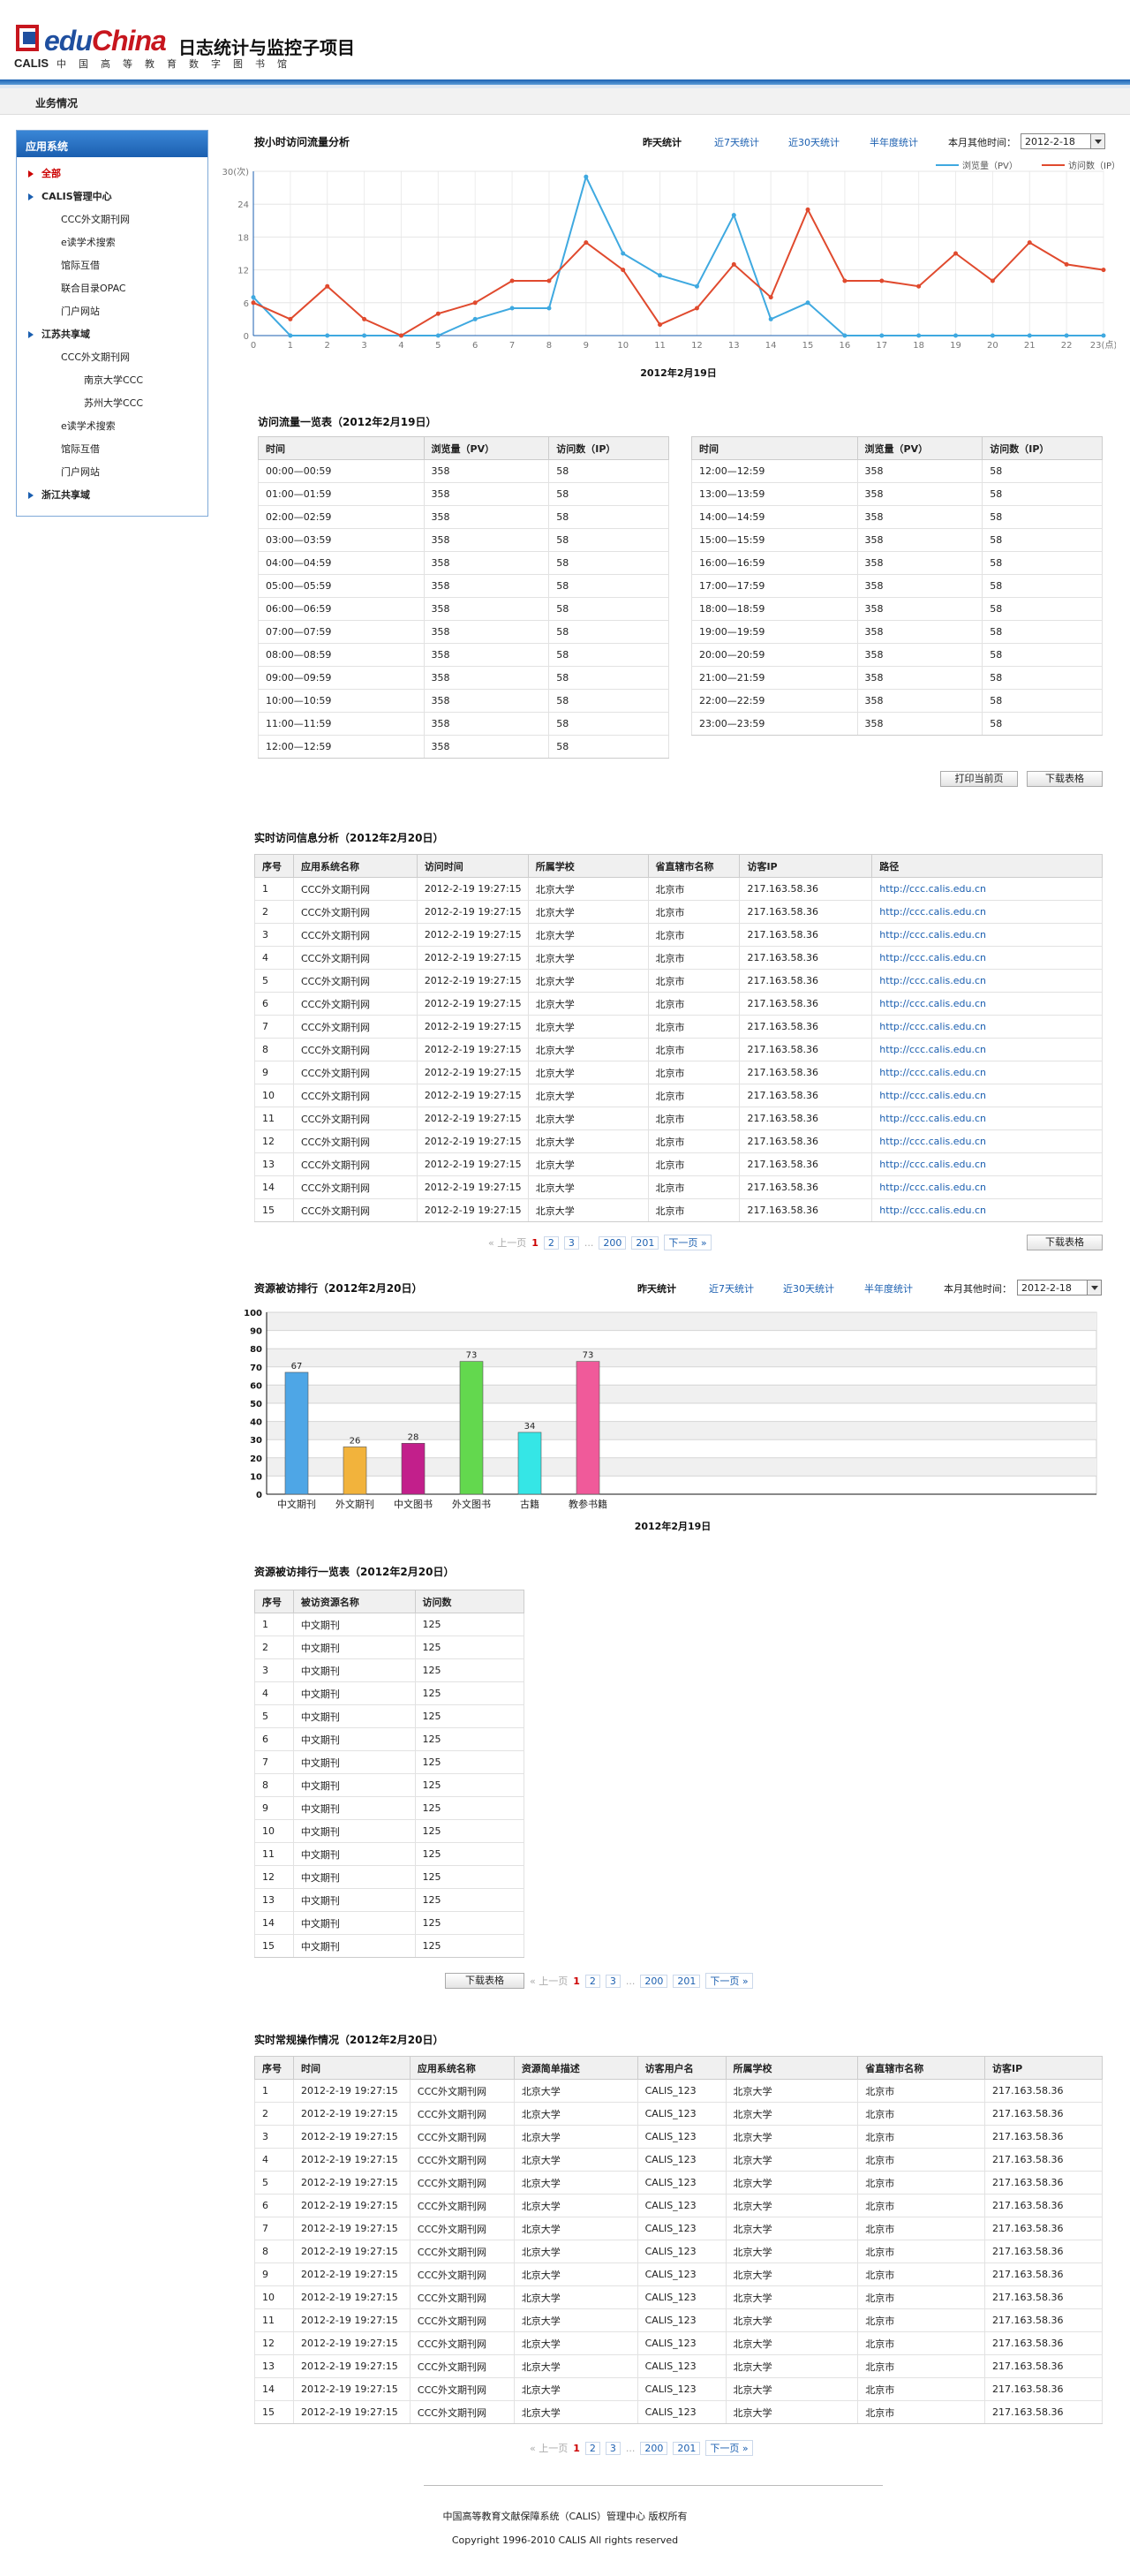 This screenshot has width=1130, height=2576. I want to click on sidebar-item-3: e读学术搜索, so click(88, 242).